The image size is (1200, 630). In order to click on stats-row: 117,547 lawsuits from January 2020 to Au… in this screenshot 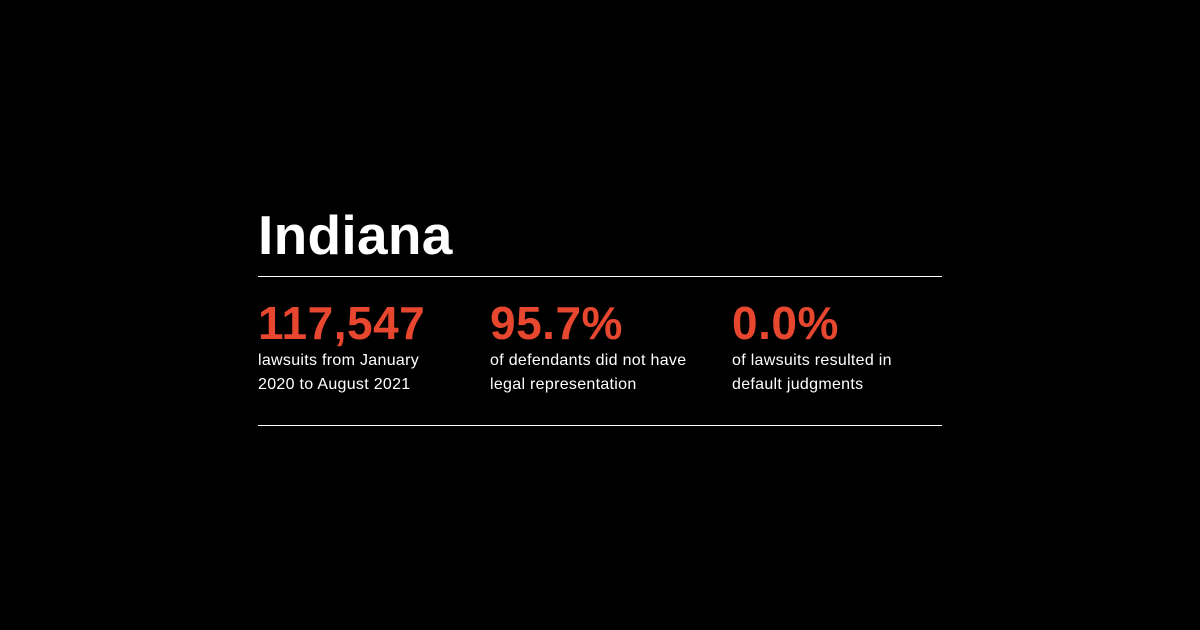, I will do `click(600, 351)`.